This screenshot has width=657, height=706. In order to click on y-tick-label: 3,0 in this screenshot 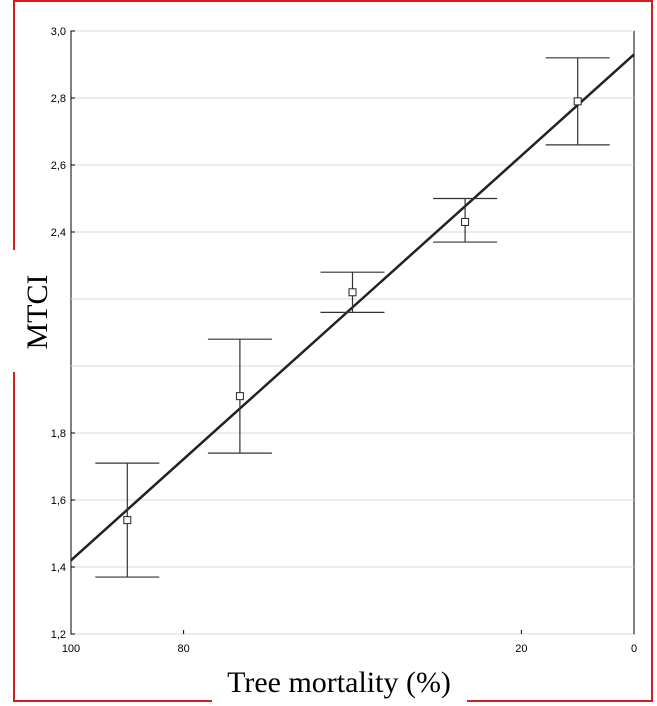, I will do `click(58, 32)`.